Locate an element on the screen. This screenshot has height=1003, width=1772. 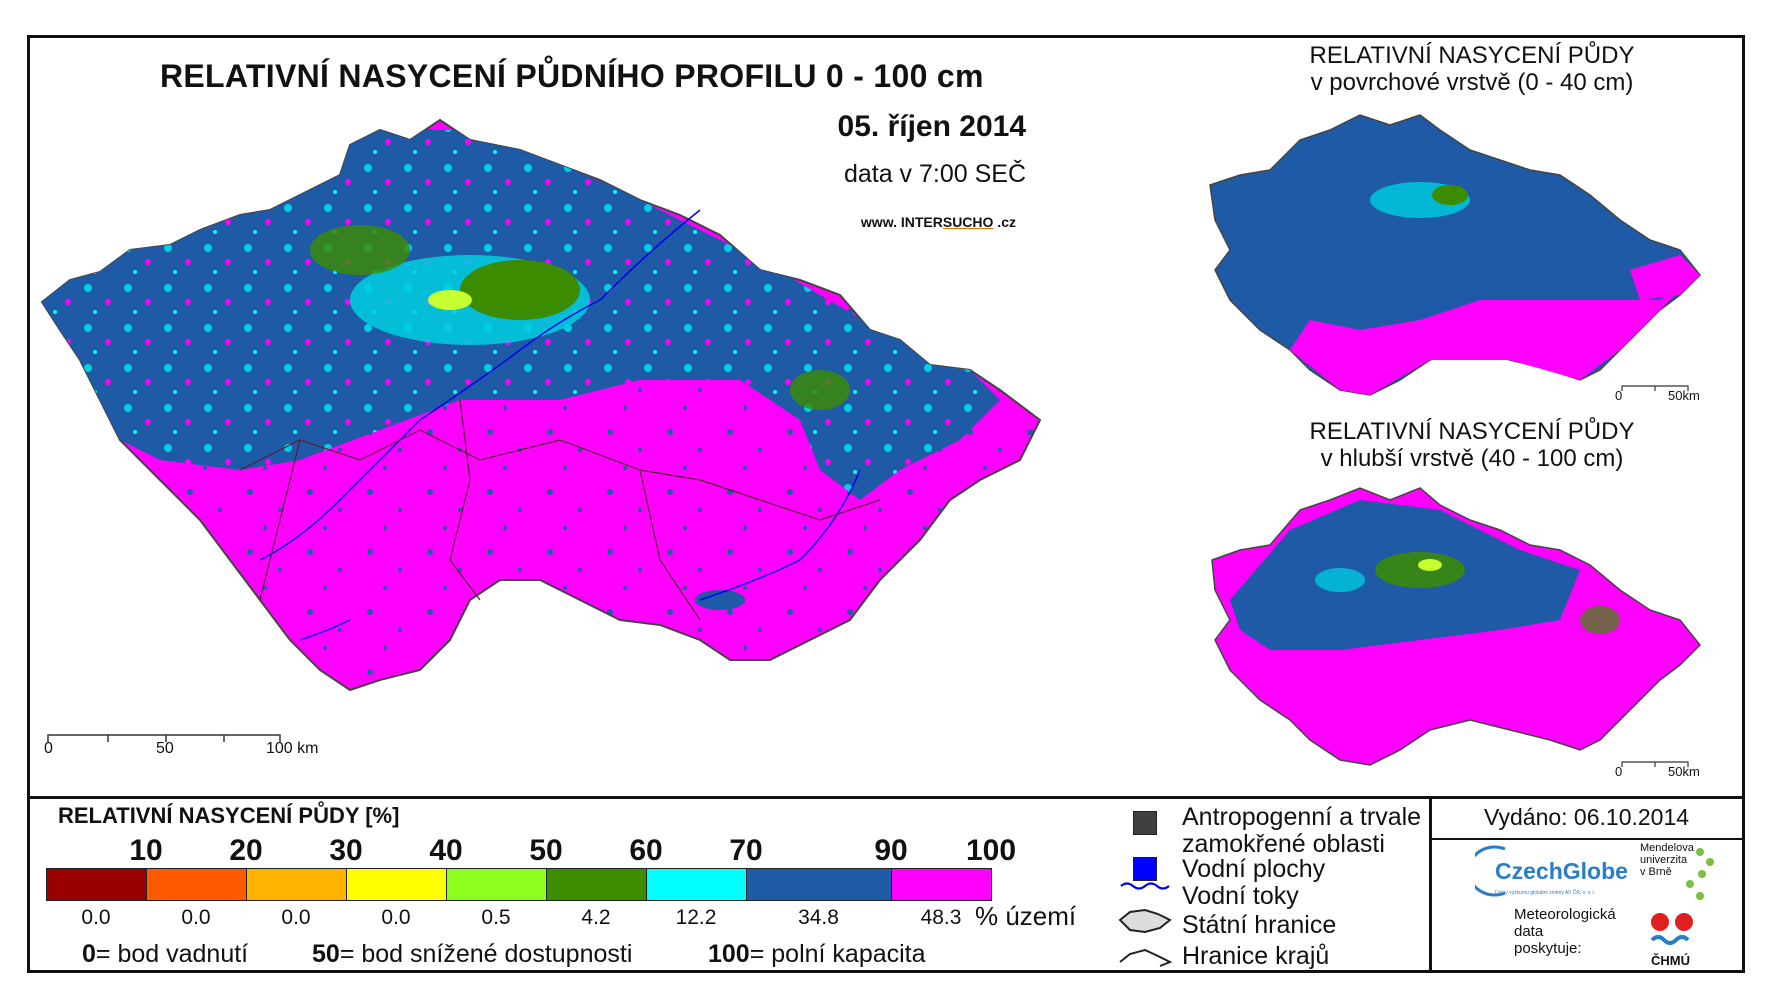
inset-top-scale-end: 50km is located at coordinates (1684, 395).